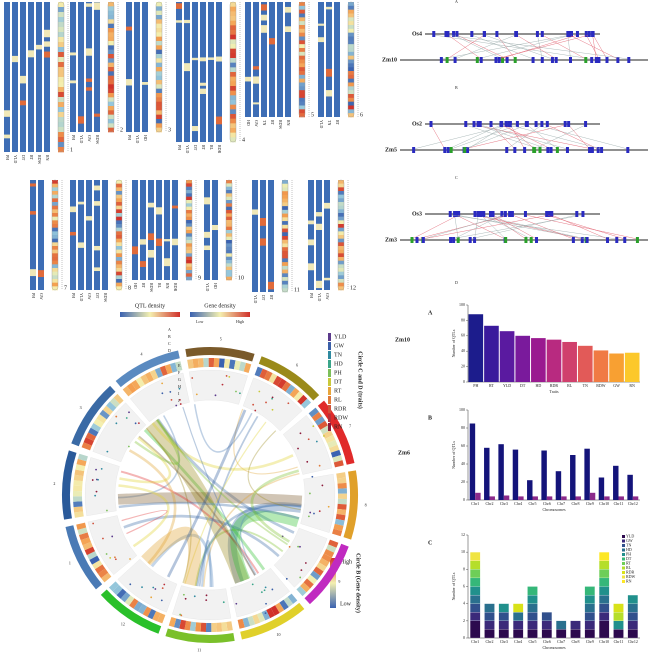 The height and width of the screenshot is (655, 655). Describe the element at coordinates (339, 581) in the screenshot. I see `circos-chromosome-label: 9` at that location.